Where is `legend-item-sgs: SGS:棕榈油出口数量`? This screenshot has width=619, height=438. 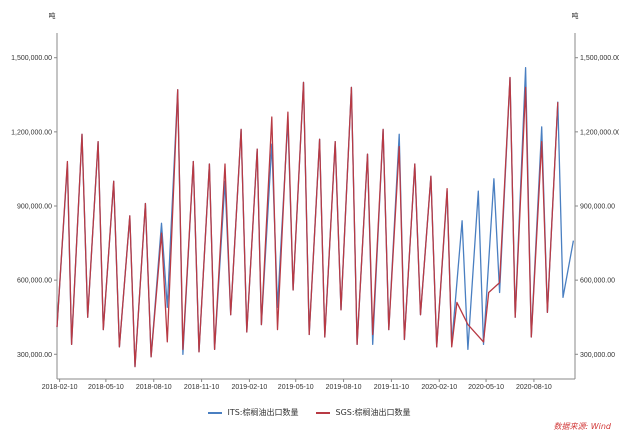
legend-item-sgs: SGS:棕榈油出口数量 is located at coordinates (363, 412).